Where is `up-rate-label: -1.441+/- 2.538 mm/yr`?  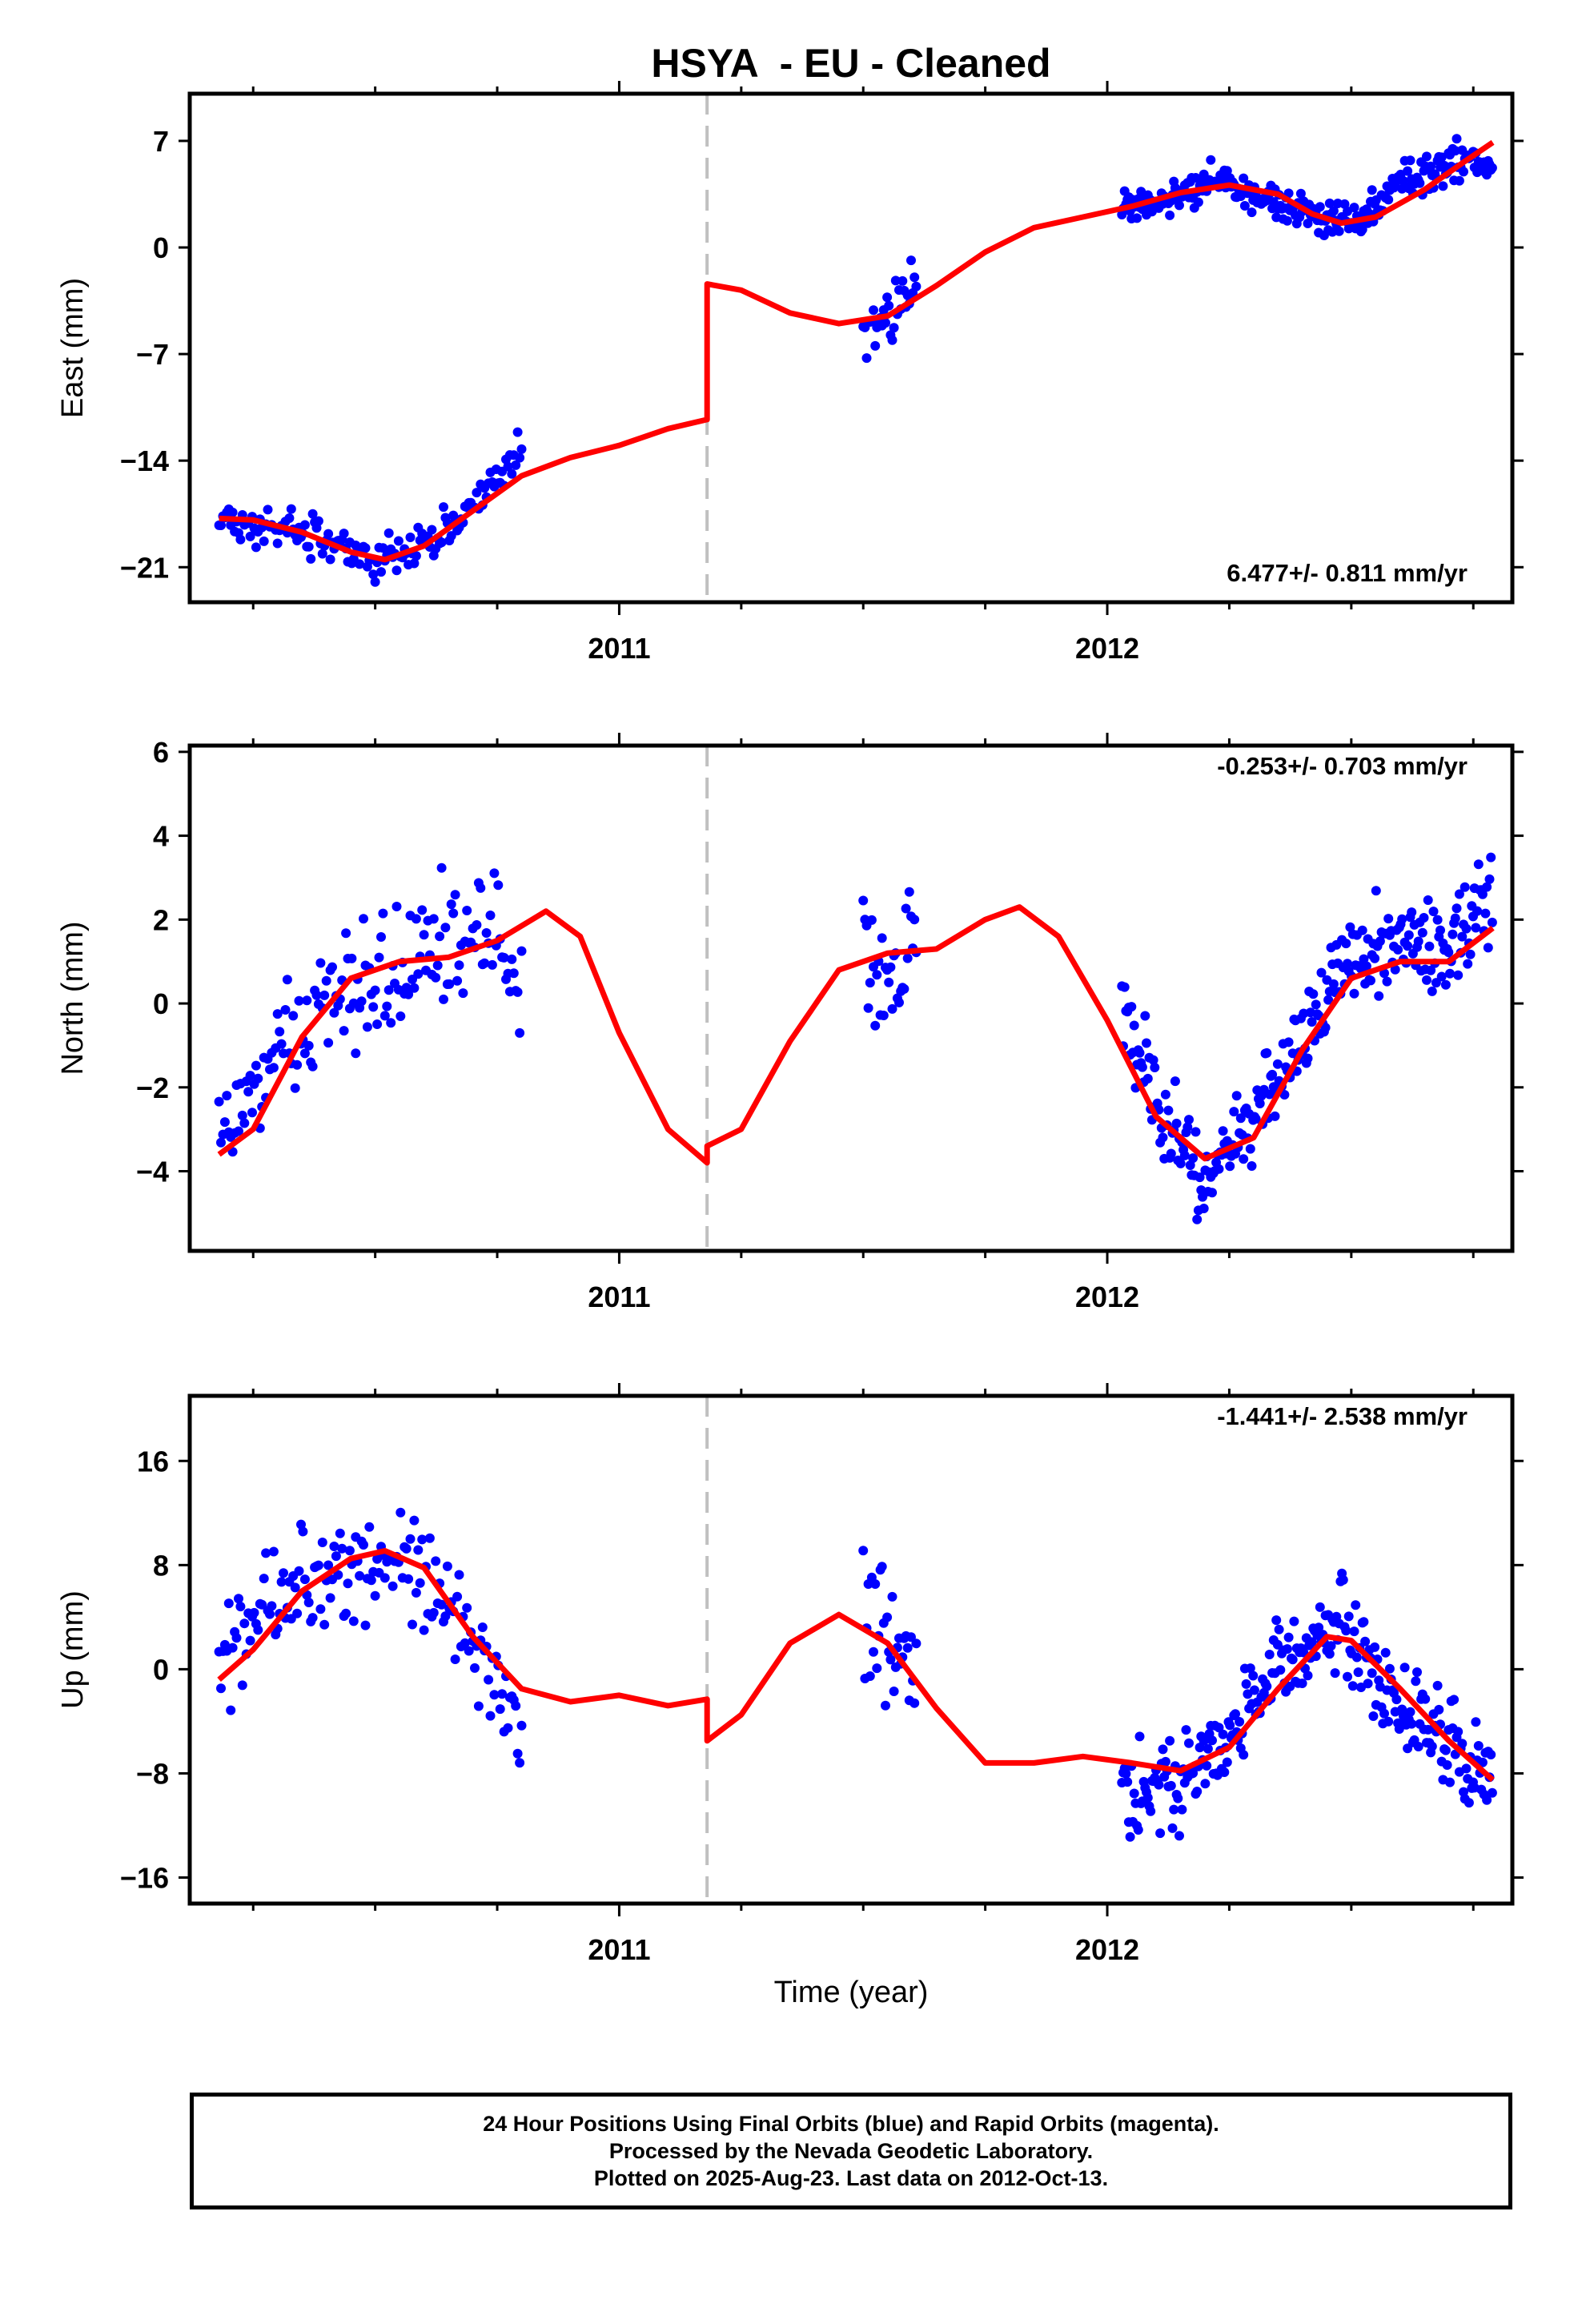
up-rate-label: -1.441+/- 2.538 mm/yr is located at coordinates (1342, 1416).